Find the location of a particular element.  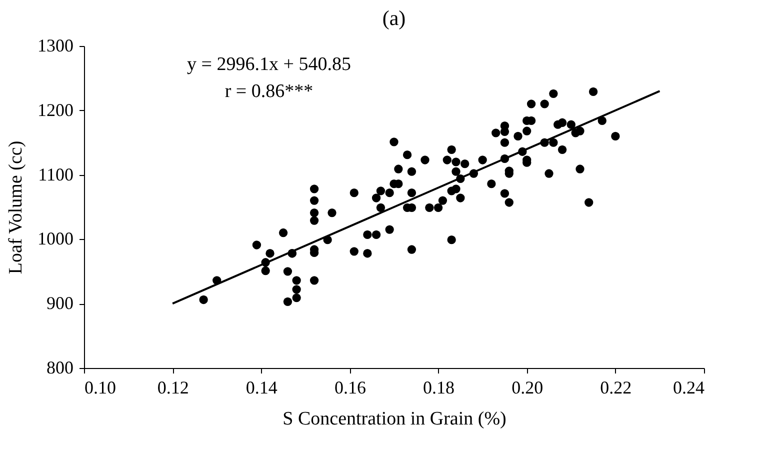

x-tick-label: 0.16 is located at coordinates (350, 388).